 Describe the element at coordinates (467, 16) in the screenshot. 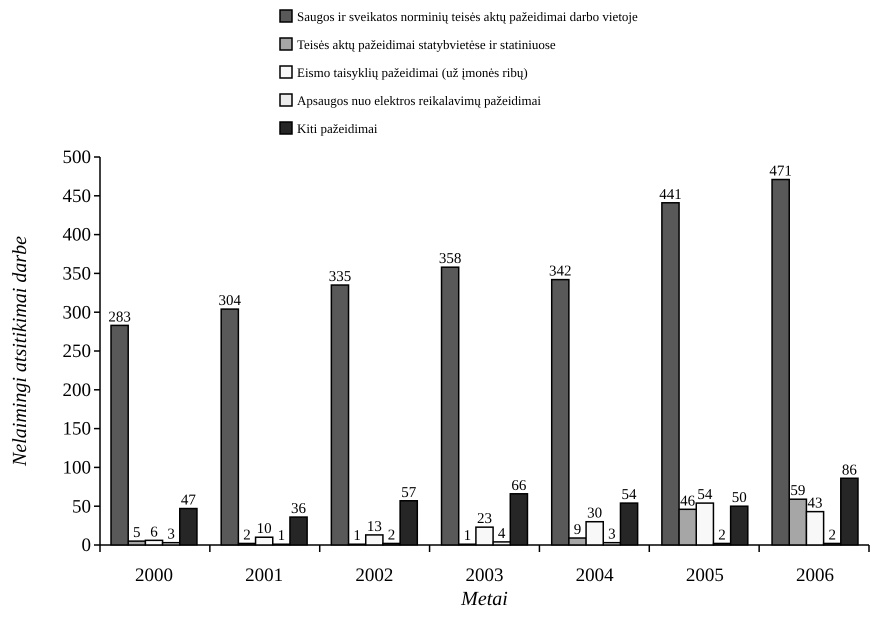

I see `legend-label: Saugos ir sveikatos norminių teisės aktų pažeidimai darbo vietoje` at that location.